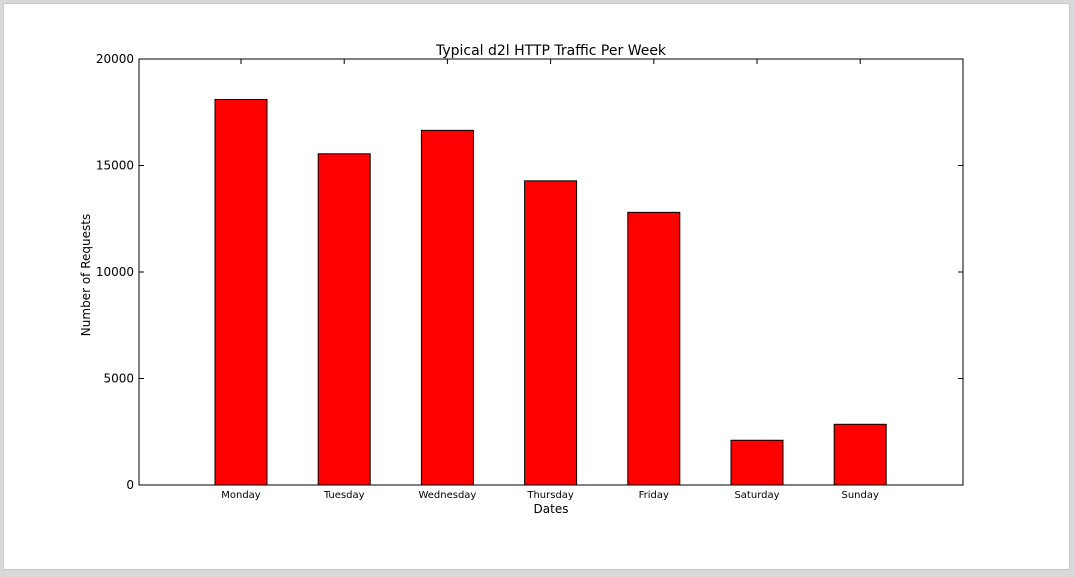  Describe the element at coordinates (859, 495) in the screenshot. I see `x-tick-label: Sunday` at that location.